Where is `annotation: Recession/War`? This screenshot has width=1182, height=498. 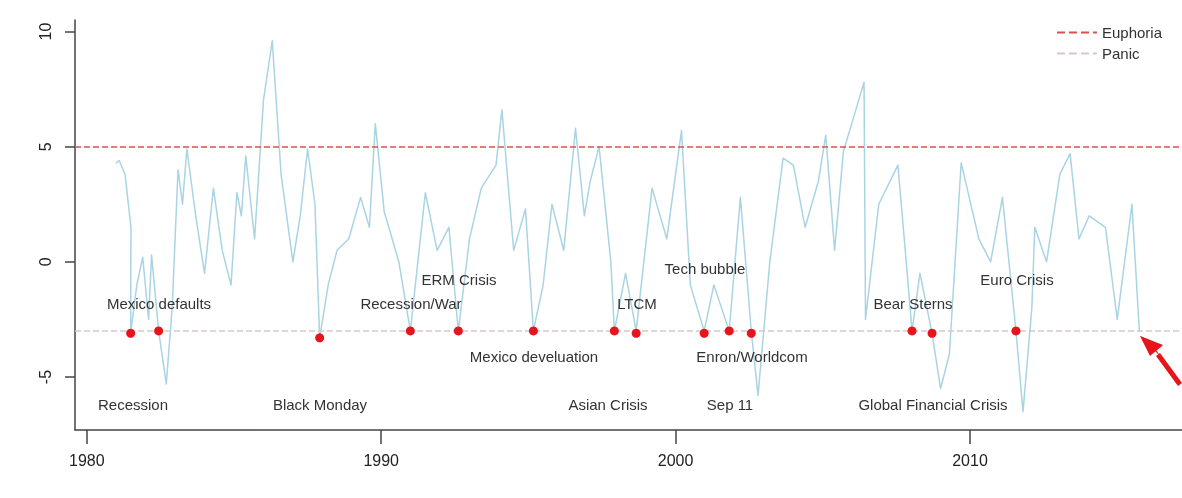
annotation: Recession/War is located at coordinates (411, 303).